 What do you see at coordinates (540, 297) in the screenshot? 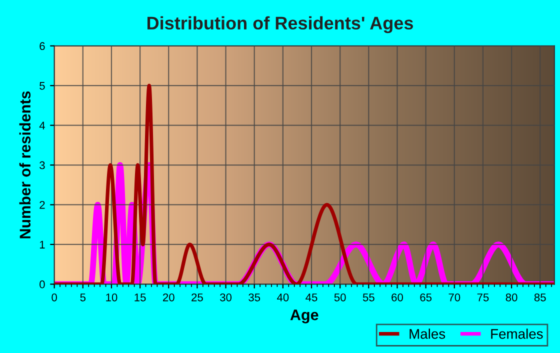
I see `x-tick-label: 85` at bounding box center [540, 297].